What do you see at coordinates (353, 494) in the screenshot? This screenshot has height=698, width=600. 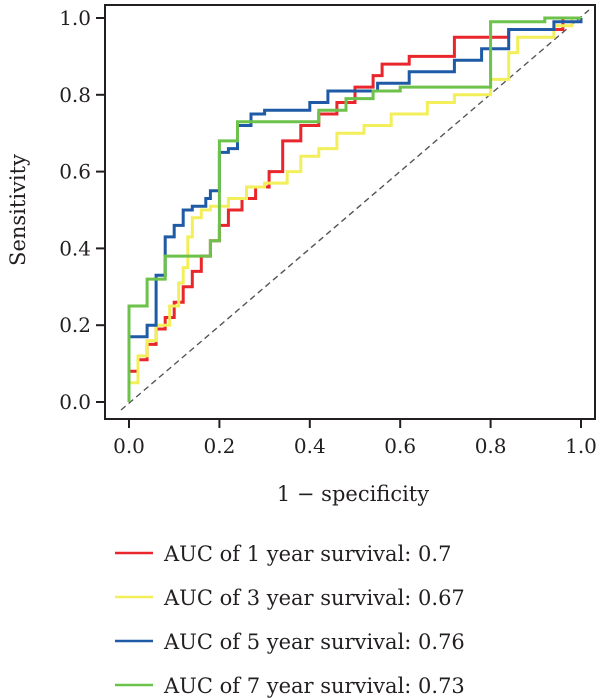 I see `x-axis-label: 1 − specificity` at bounding box center [353, 494].